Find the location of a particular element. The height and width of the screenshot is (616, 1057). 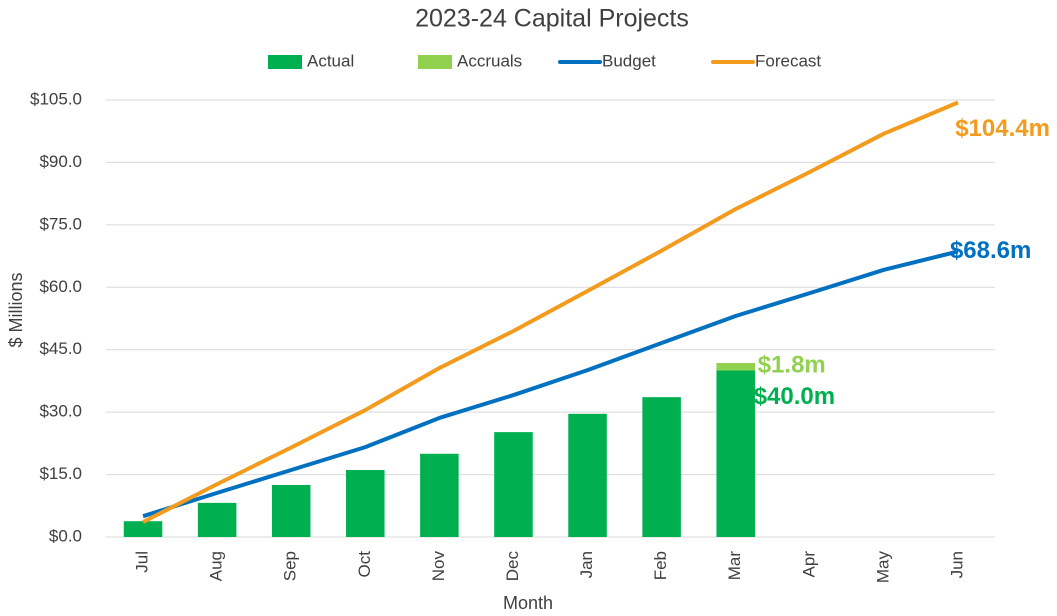

x-tick-label: Jun is located at coordinates (956, 564).